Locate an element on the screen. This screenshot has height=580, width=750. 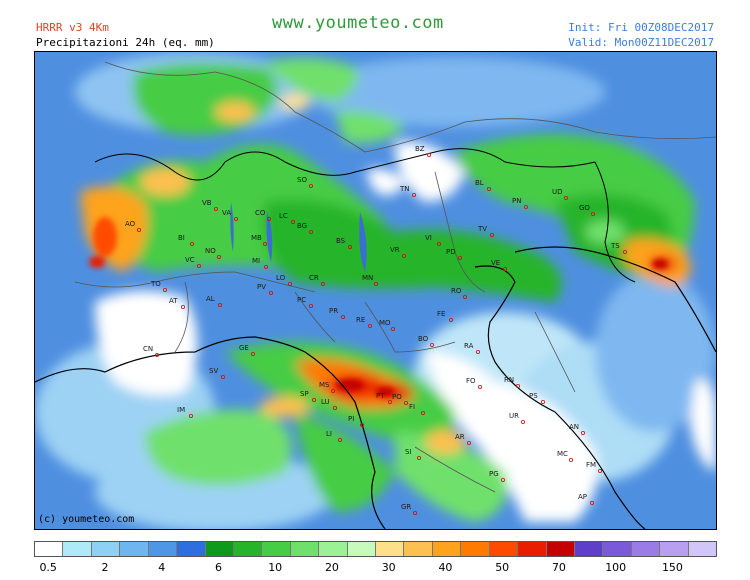
legend-tick-label: 30 is located at coordinates (388, 567).